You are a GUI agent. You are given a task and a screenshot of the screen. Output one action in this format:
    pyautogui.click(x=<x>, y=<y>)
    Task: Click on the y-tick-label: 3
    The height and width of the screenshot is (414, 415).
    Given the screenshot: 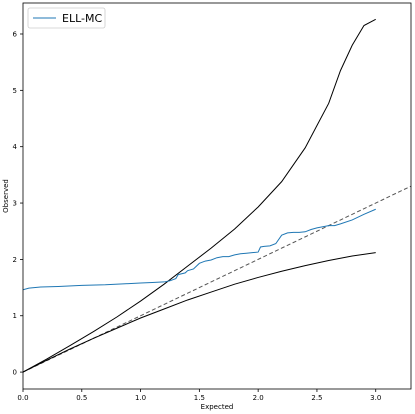 What is the action you would take?
    pyautogui.click(x=15, y=204)
    